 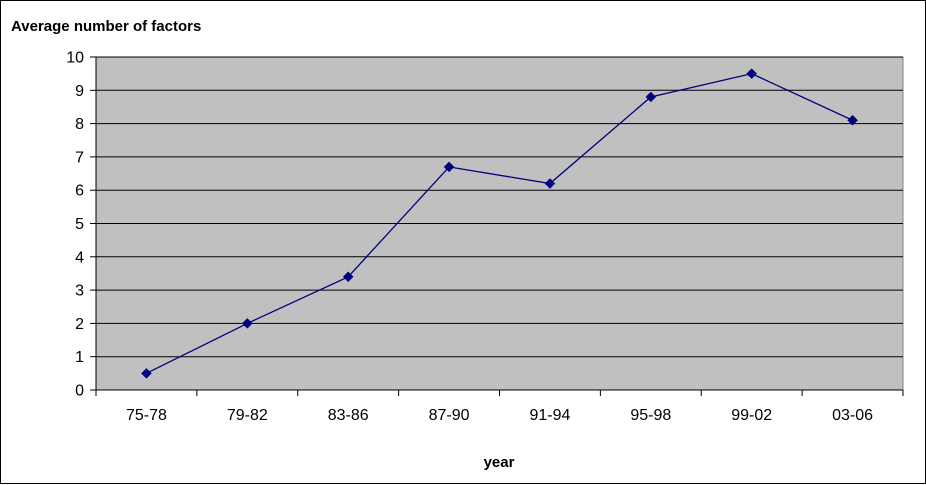 I want to click on x-tick-label: 99-02, so click(x=751, y=415).